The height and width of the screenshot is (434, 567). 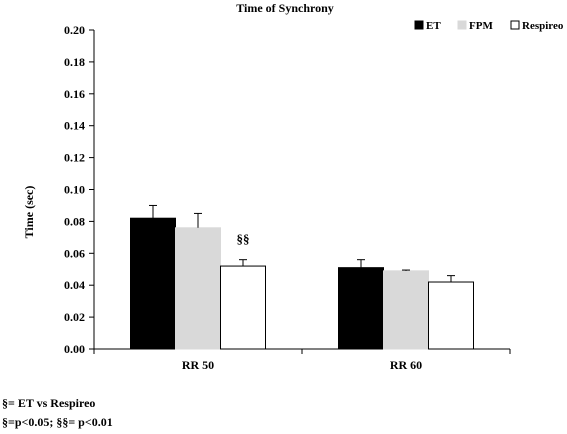 I want to click on legend: ET FPM Respireo, so click(x=489, y=26).